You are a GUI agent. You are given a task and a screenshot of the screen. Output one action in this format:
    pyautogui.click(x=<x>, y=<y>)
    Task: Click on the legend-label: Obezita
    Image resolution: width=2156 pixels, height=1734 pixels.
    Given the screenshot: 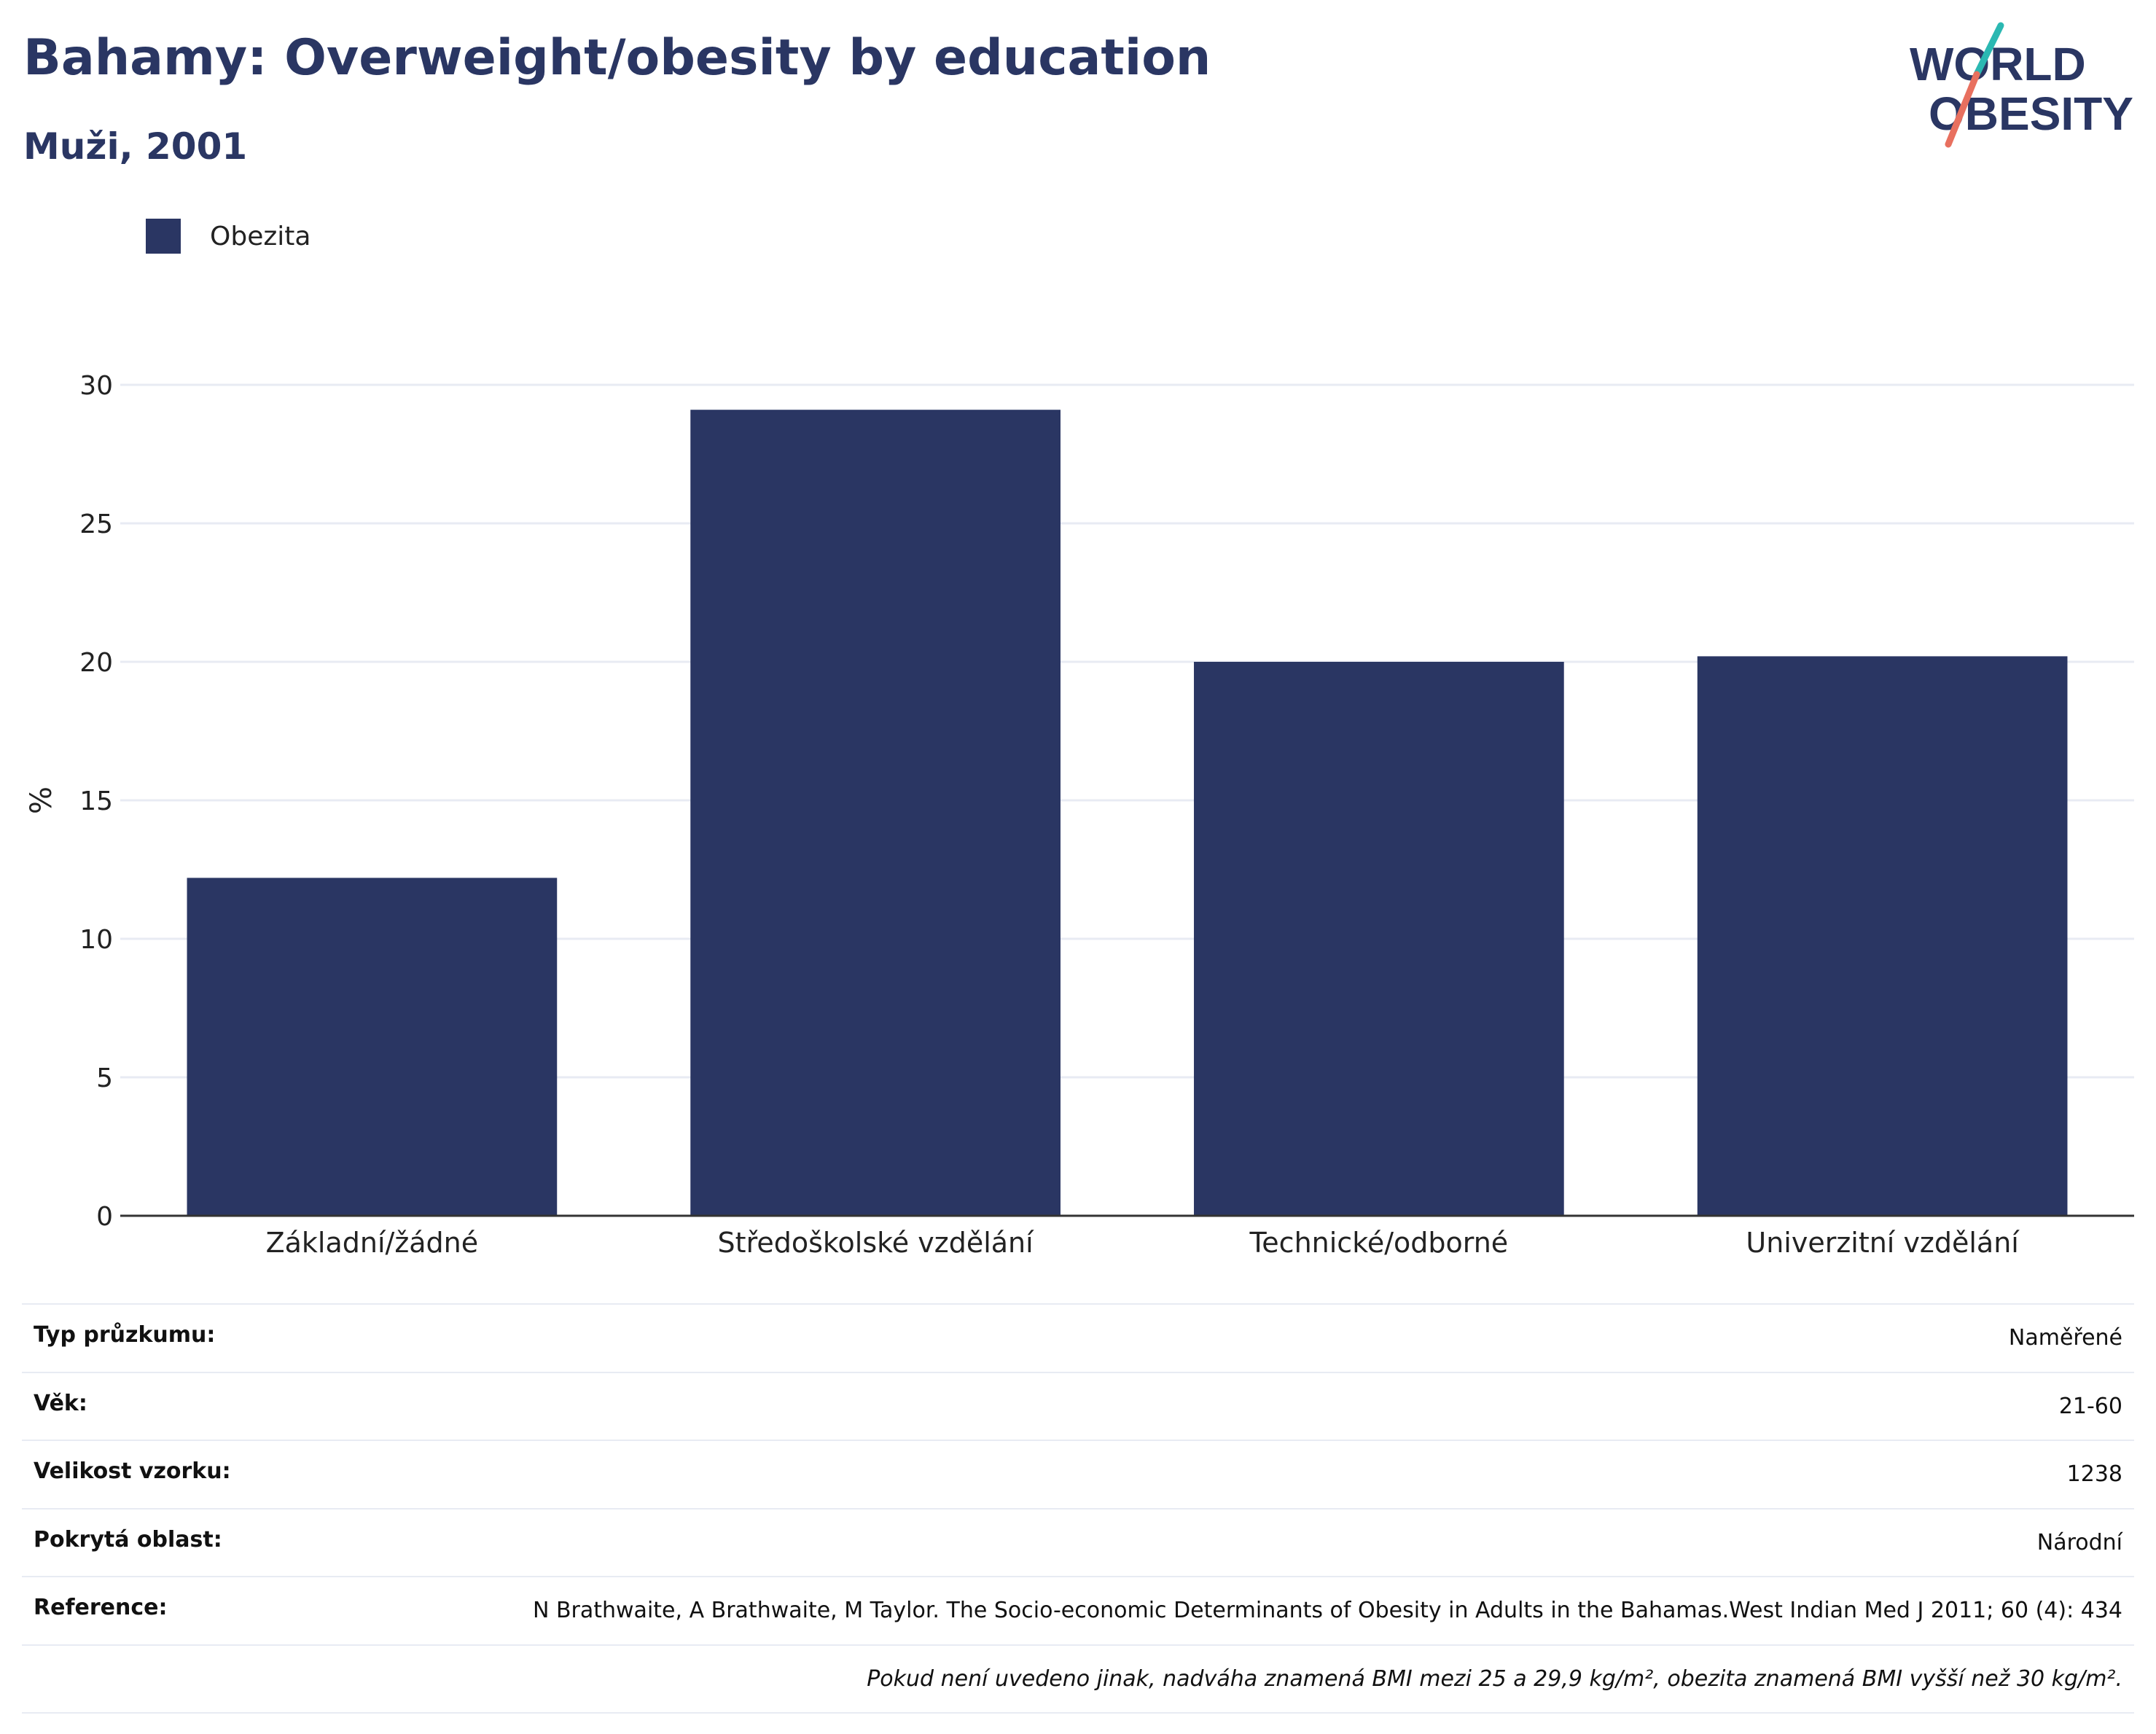 What is the action you would take?
    pyautogui.click(x=260, y=236)
    